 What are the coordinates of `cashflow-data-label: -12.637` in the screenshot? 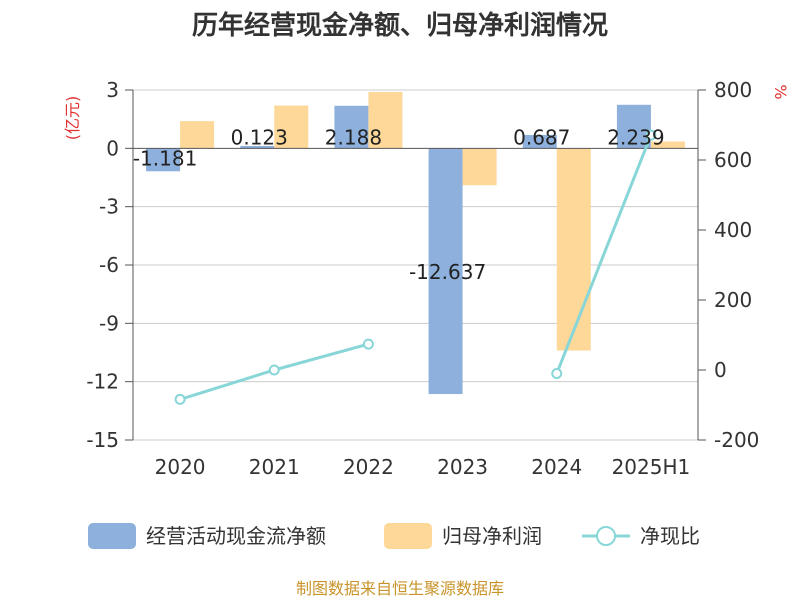 It's located at (447, 272).